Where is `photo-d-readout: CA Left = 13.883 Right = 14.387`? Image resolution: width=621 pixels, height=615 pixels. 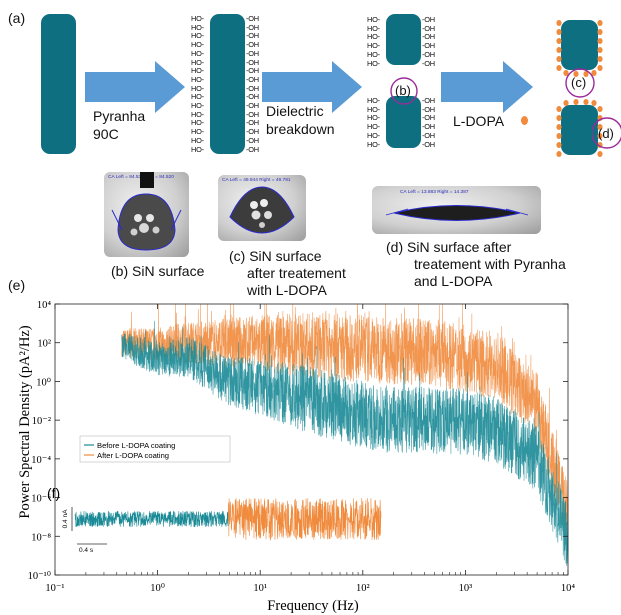 photo-d-readout: CA Left = 13.883 Right = 14.387 is located at coordinates (434, 192).